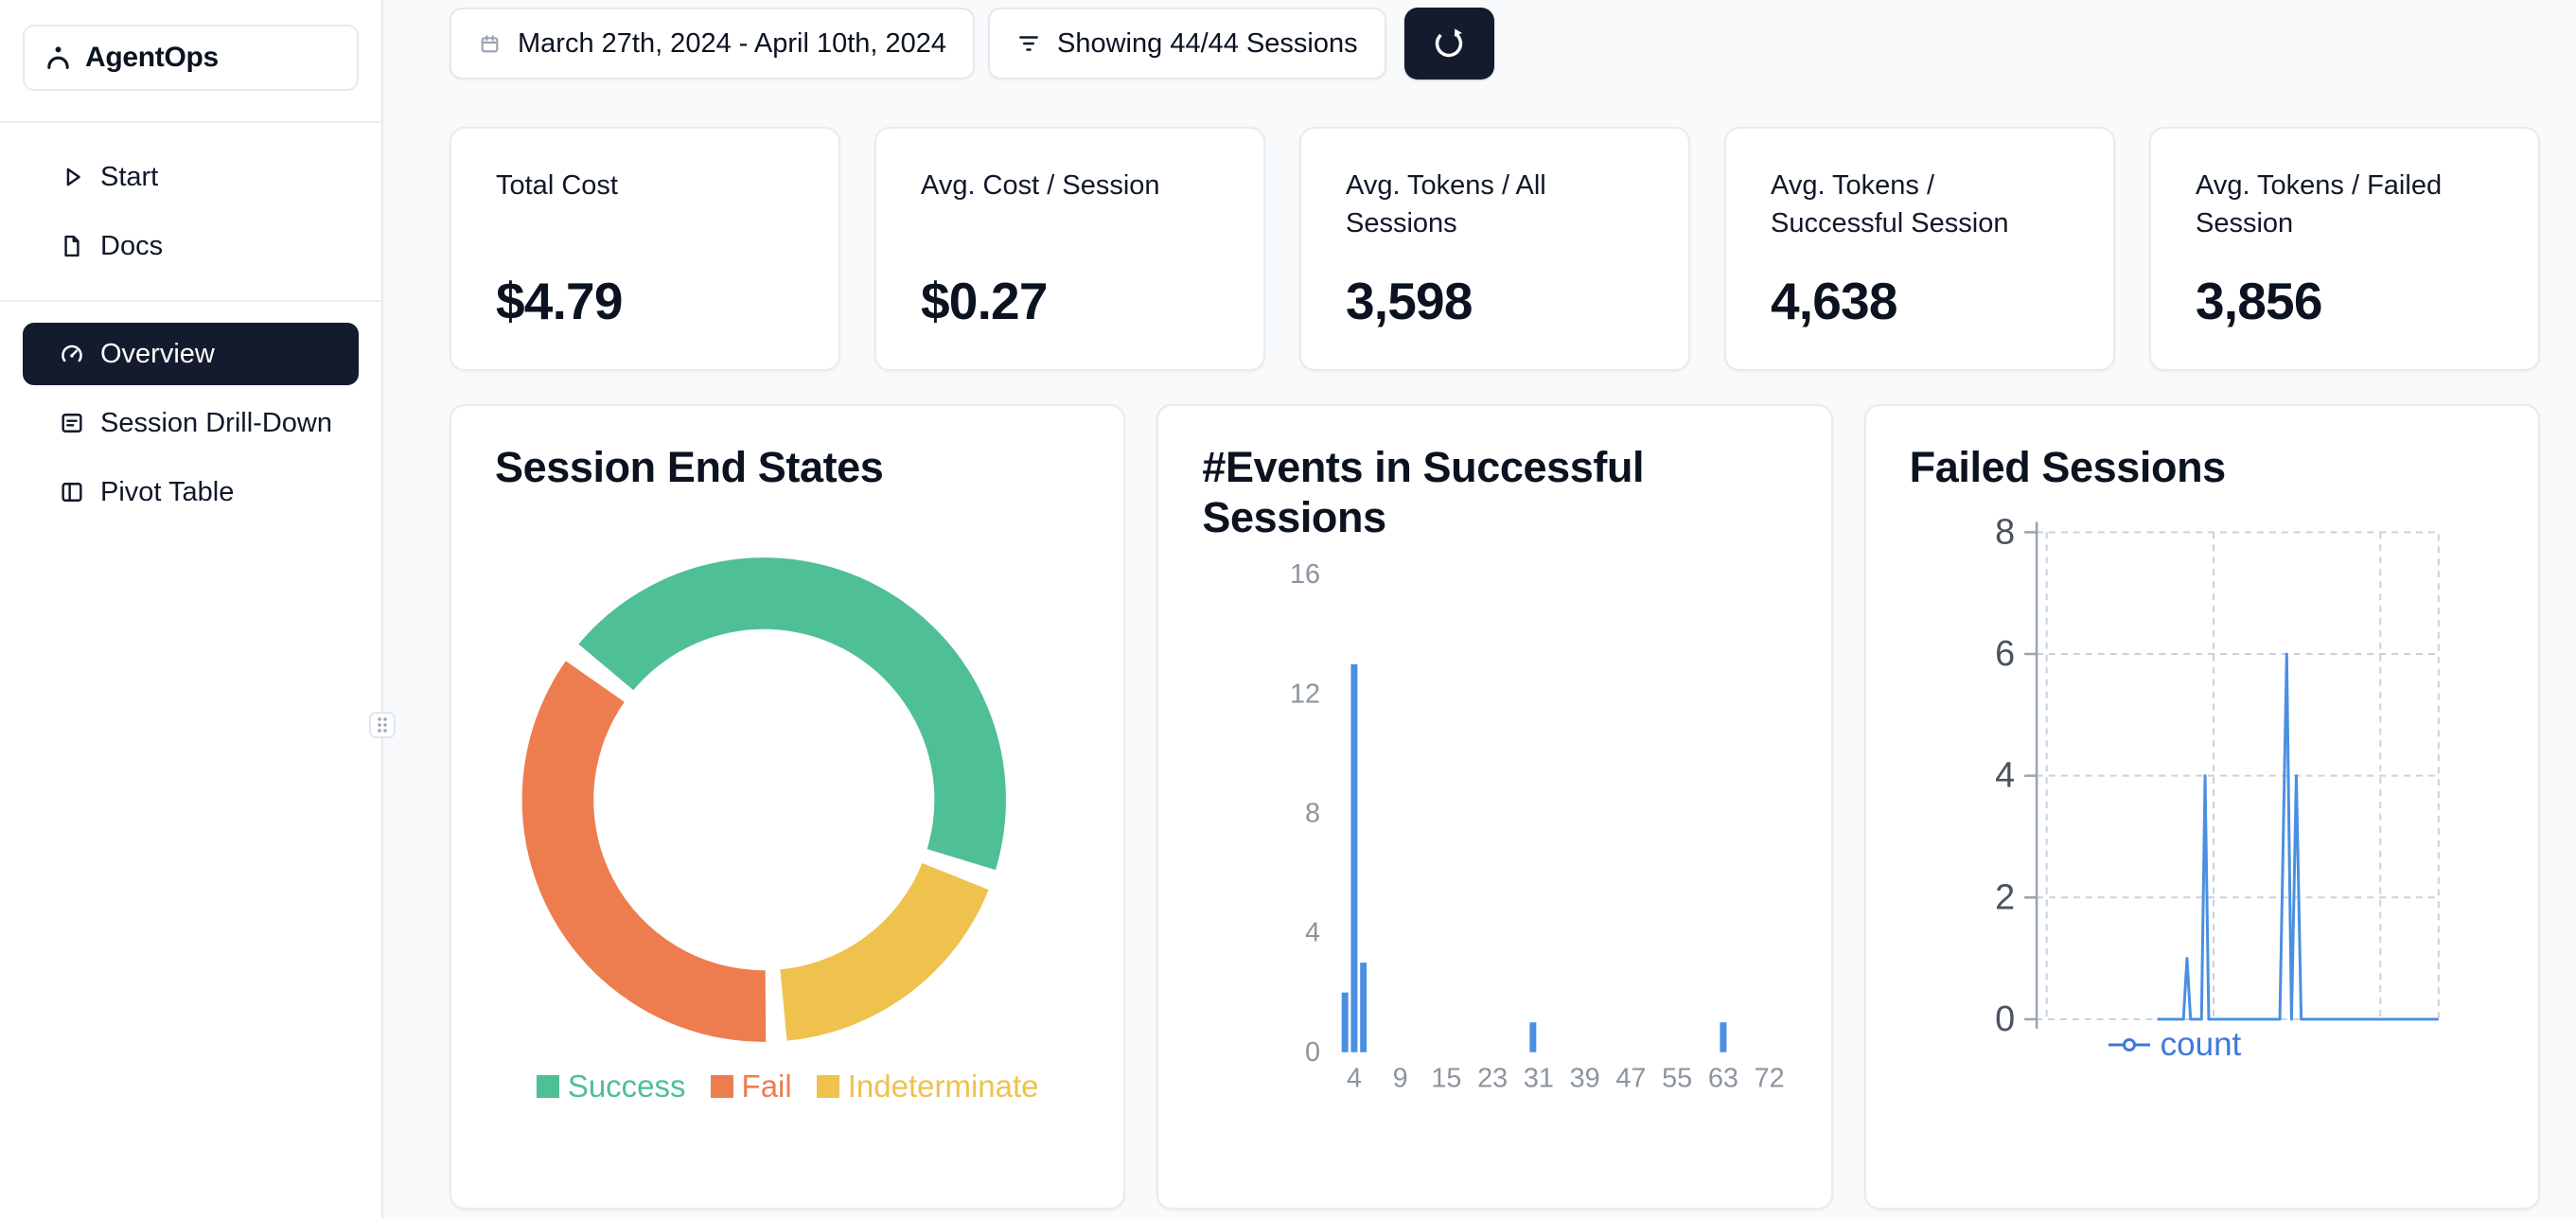  I want to click on sidebar-item-label: Pivot Table, so click(167, 491).